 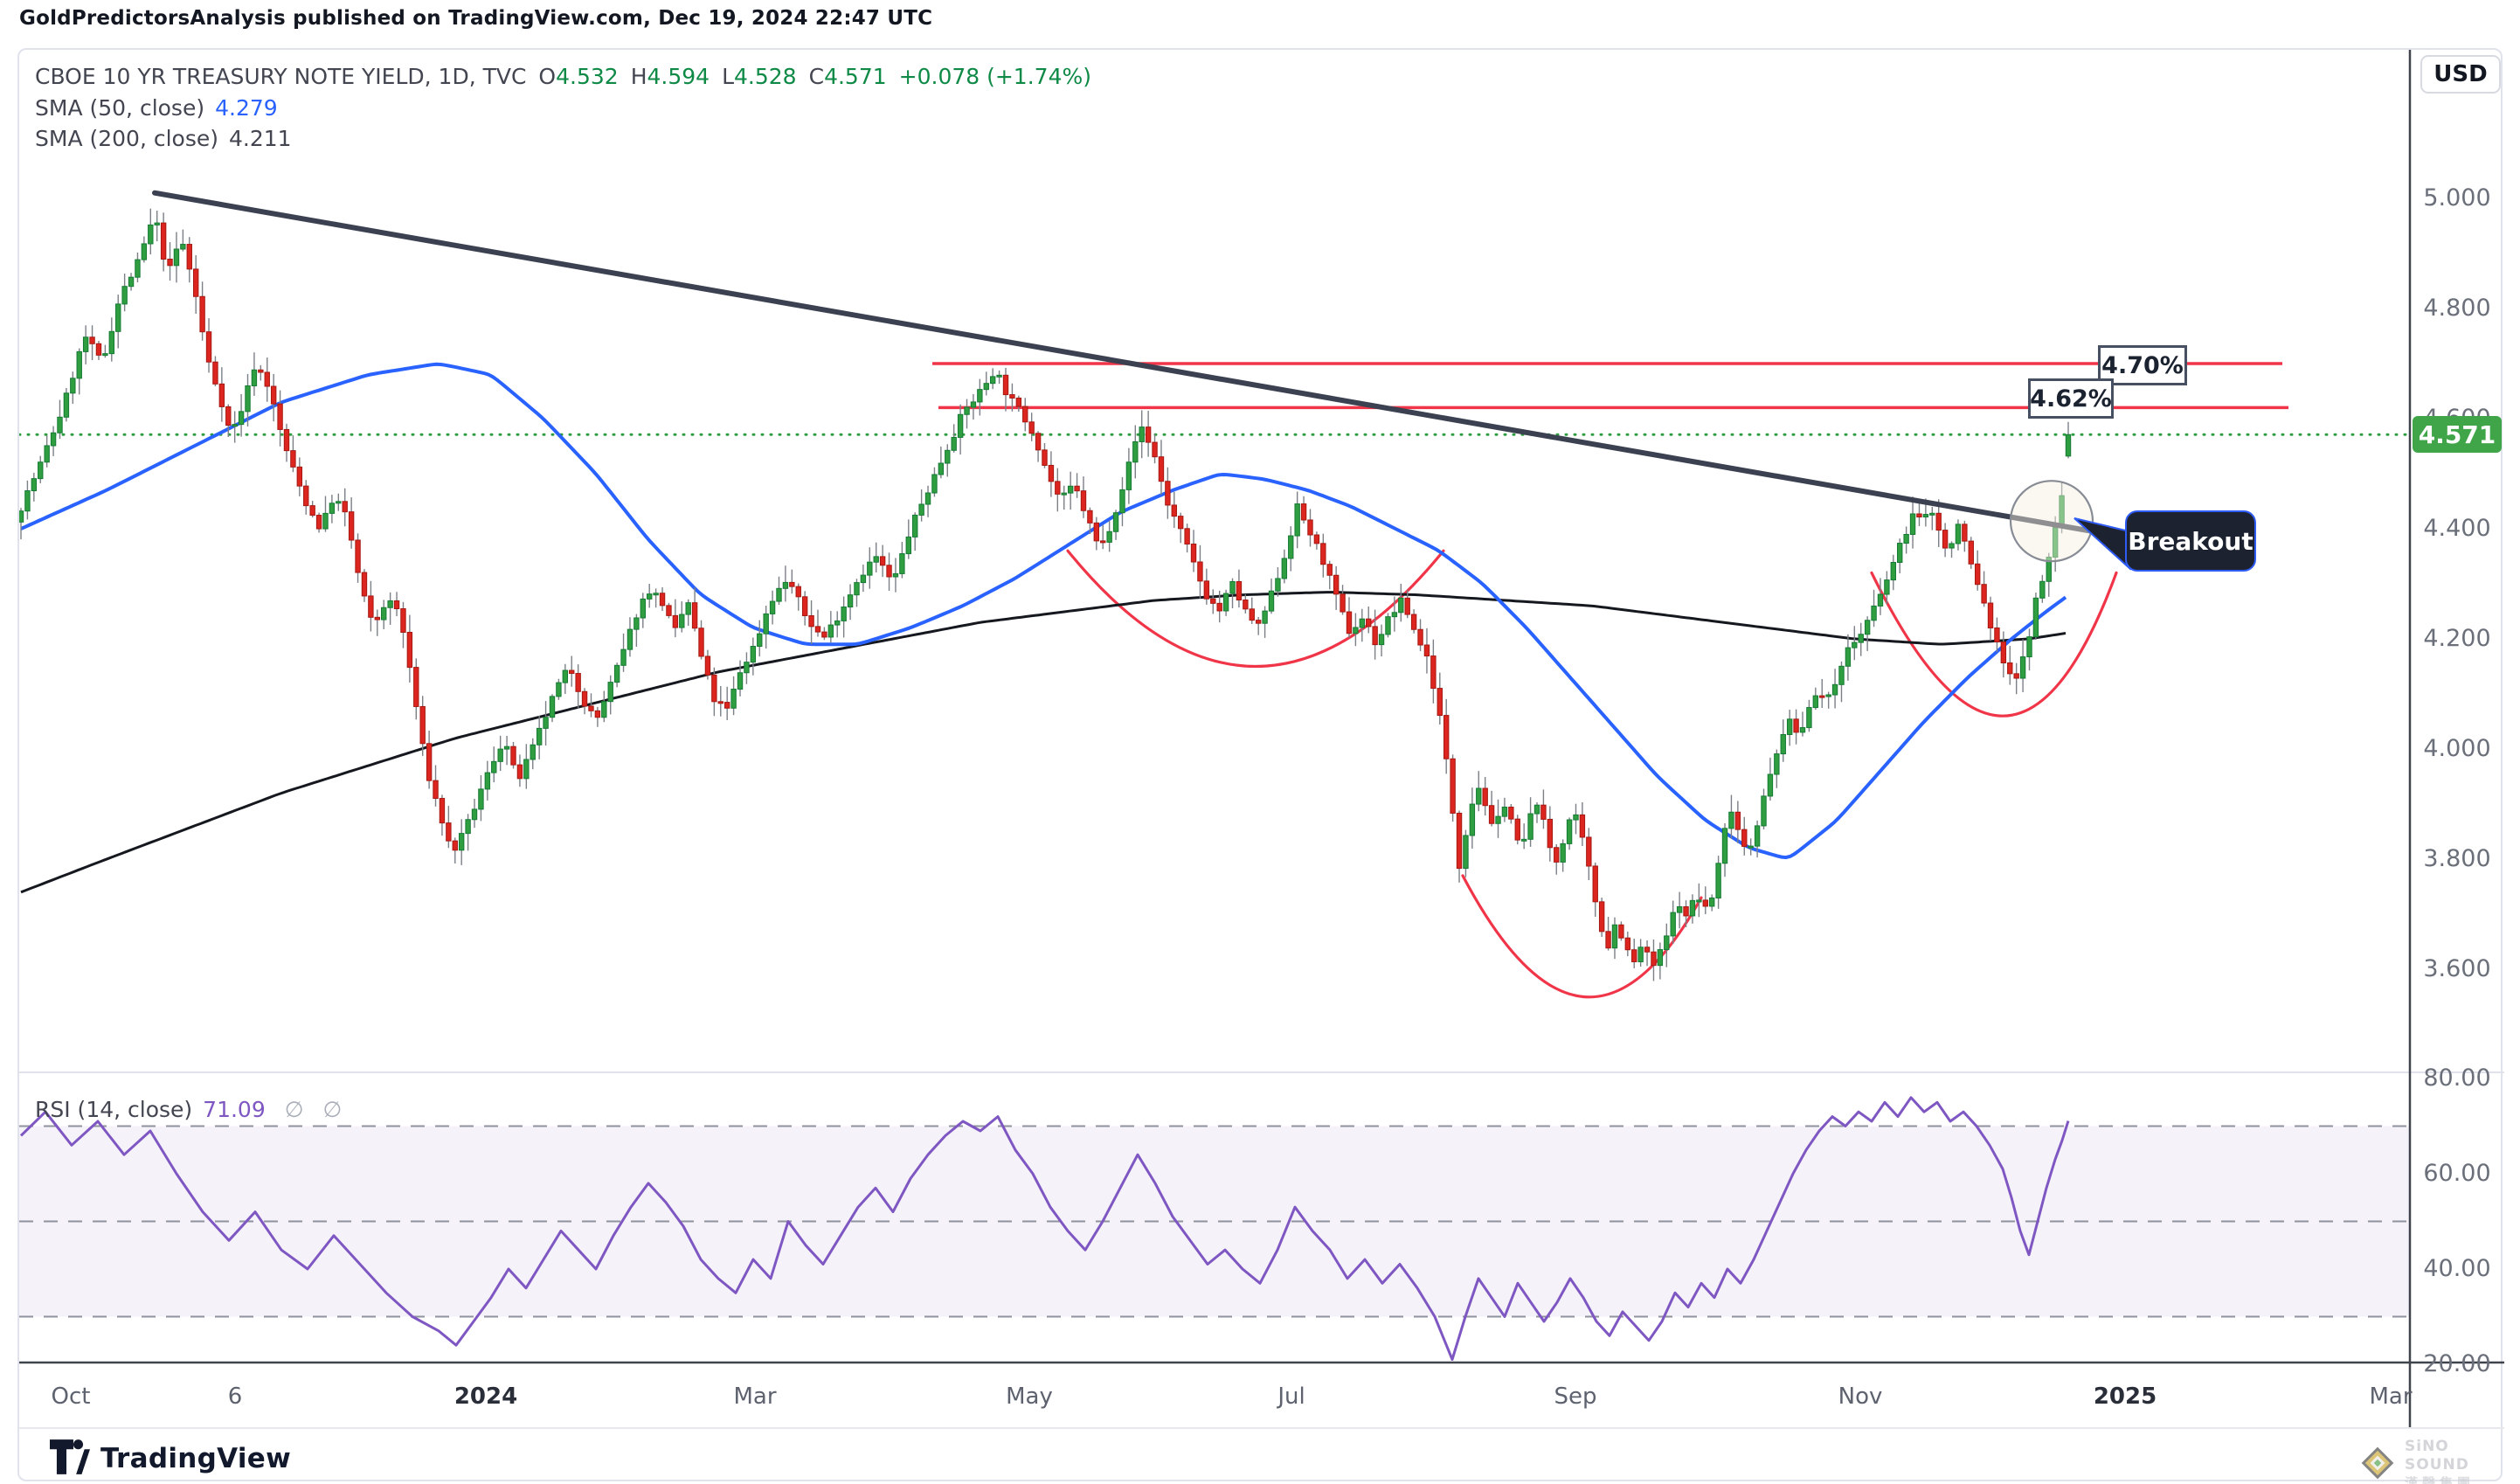 I want to click on watermark-line2: 漢聲集團, so click(x=2440, y=1479).